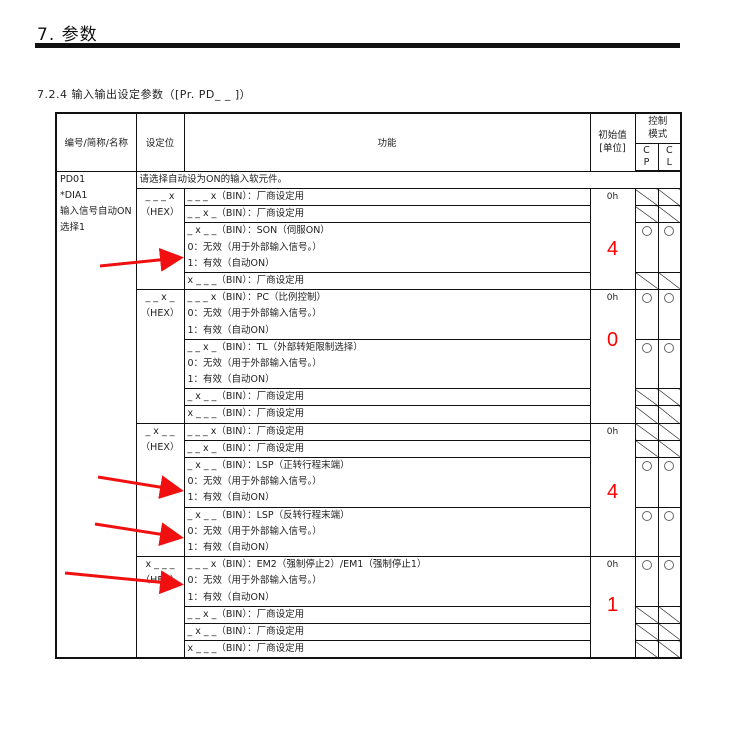  I want to click on digit-cell: _ _ x _ （HEX）, so click(160, 356).